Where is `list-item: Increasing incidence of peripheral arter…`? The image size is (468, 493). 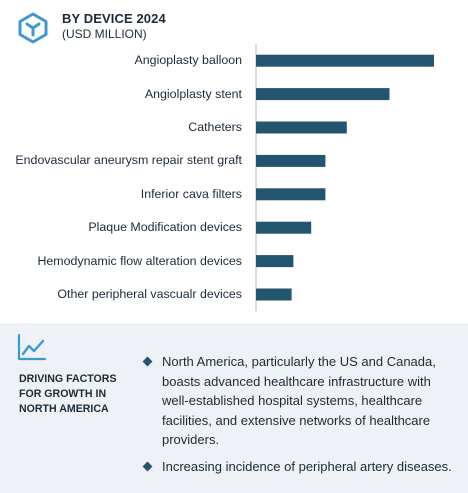
list-item: Increasing incidence of peripheral arter… is located at coordinates (298, 467).